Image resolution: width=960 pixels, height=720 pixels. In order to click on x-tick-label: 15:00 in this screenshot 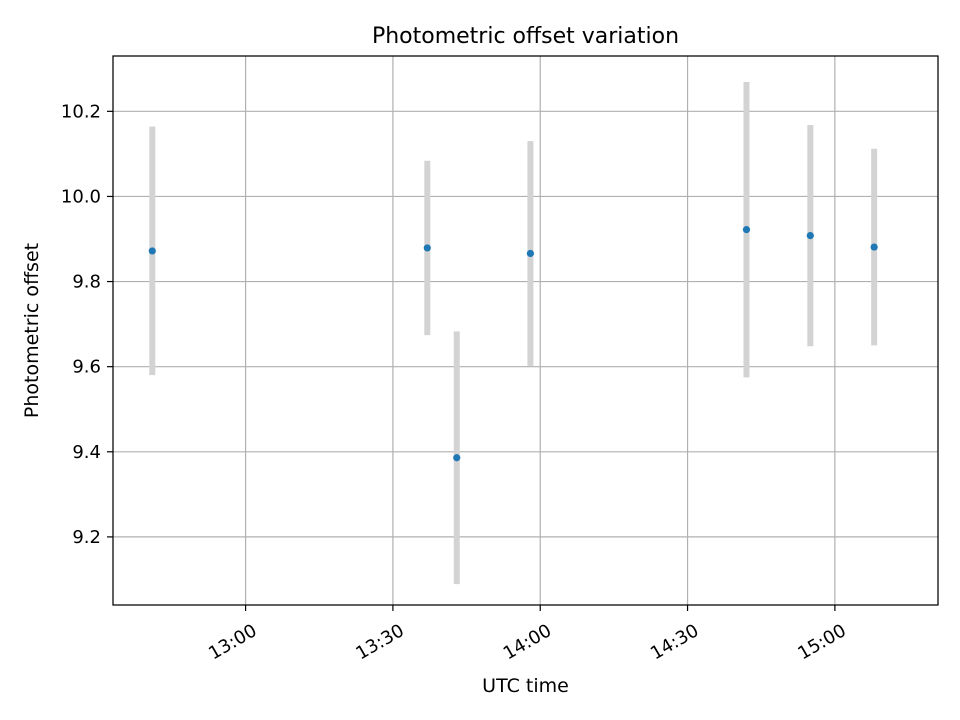, I will do `click(821, 642)`.